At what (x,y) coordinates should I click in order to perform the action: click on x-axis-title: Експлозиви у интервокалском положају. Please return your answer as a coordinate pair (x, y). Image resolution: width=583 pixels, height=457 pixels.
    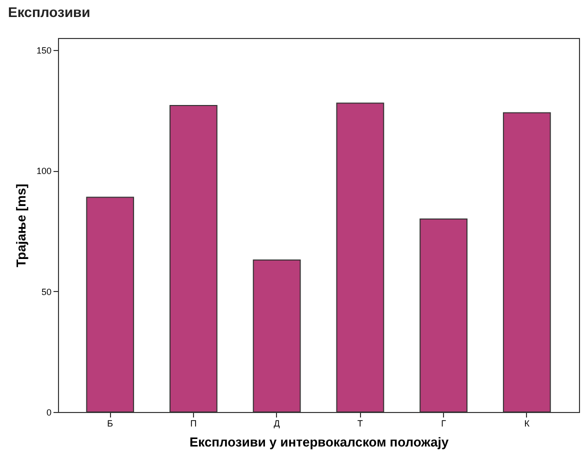
    Looking at the image, I should click on (319, 442).